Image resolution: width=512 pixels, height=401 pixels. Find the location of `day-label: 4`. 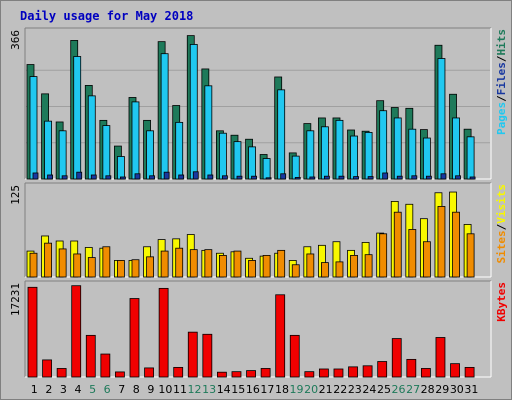

day-label: 4 is located at coordinates (77, 389).